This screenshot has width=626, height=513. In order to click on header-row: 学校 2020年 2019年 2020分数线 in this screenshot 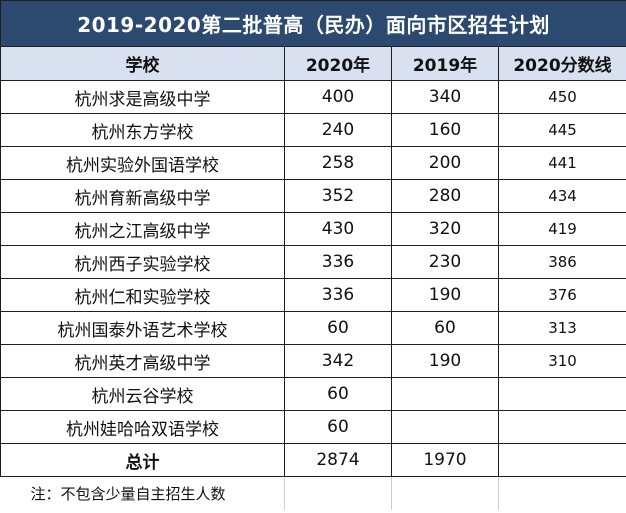, I will do `click(313, 63)`.